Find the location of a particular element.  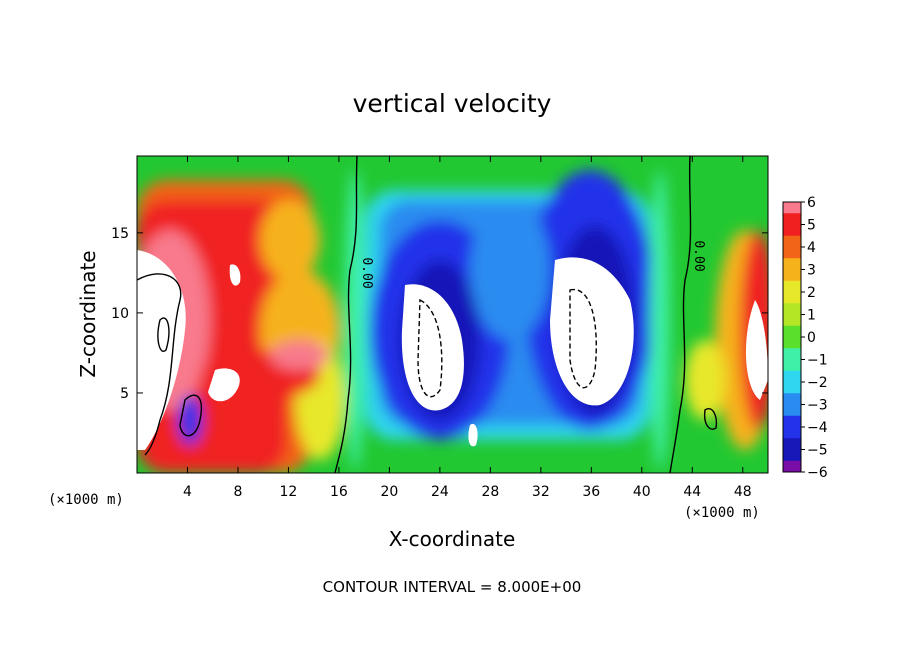

colorbar: 6 5 4 3 2 1 0 −1 −2 −3 −4 −5 −6 is located at coordinates (805, 338).